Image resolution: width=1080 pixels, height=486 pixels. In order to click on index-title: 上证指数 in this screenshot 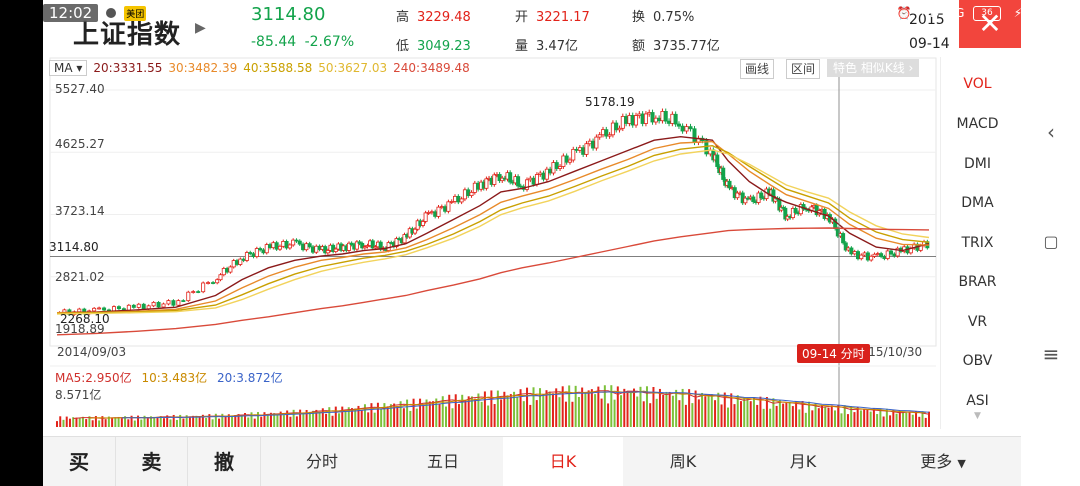, I will do `click(127, 35)`.